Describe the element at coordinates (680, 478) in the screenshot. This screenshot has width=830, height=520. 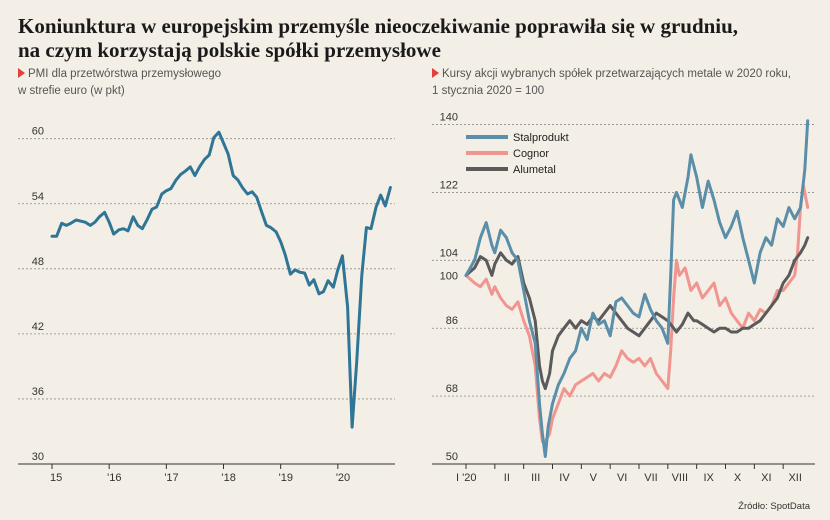
I see `x-tick-label: VIII` at that location.